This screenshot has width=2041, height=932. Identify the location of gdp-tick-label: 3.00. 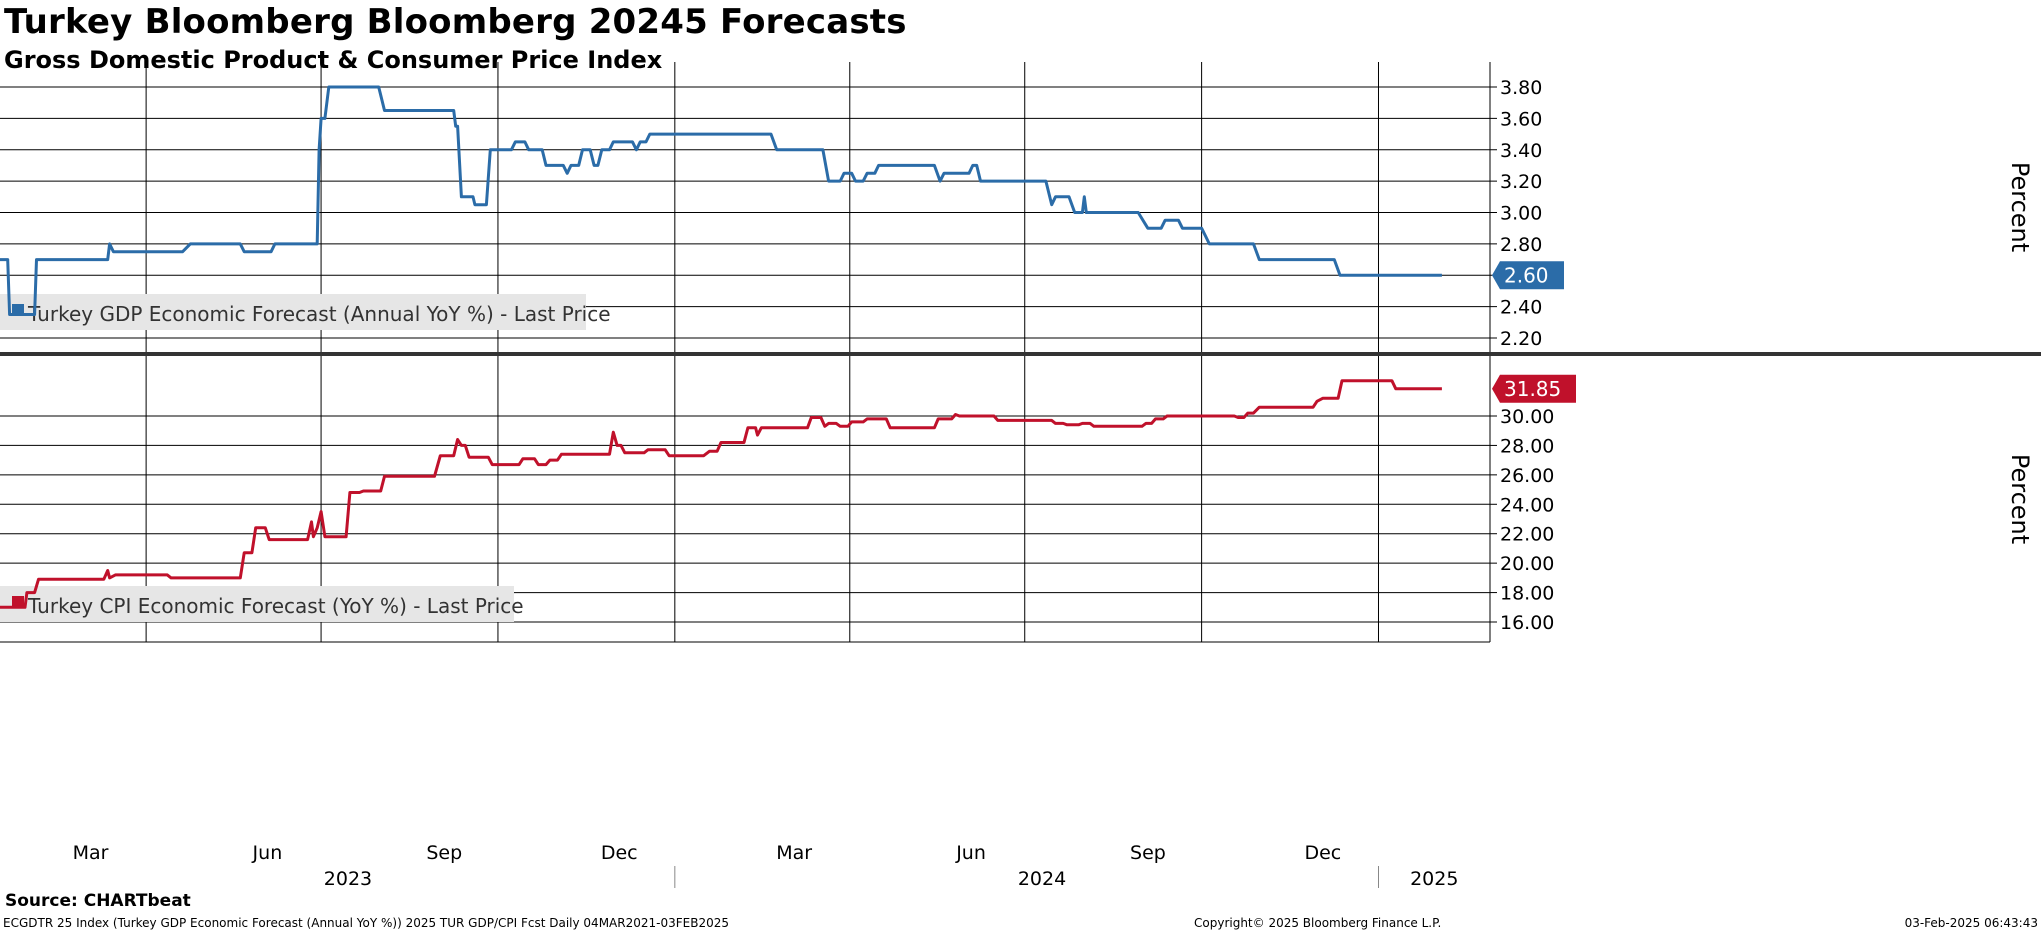
(1521, 214).